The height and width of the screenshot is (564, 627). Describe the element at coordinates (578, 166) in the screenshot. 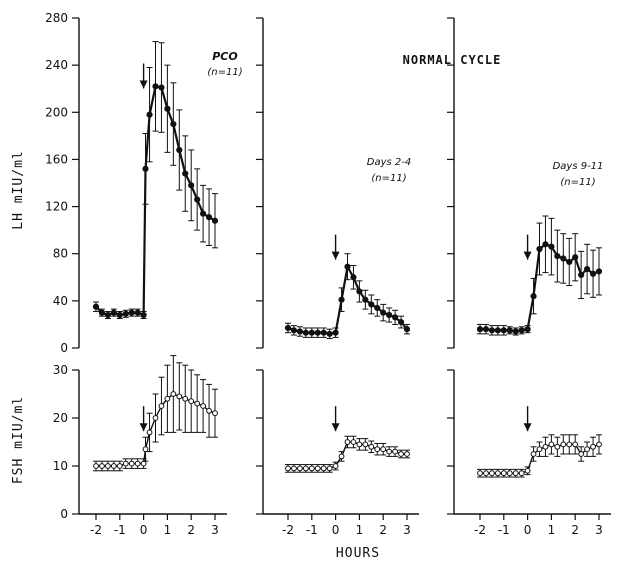

I see `panel-3-group-label: Days 9-11` at that location.